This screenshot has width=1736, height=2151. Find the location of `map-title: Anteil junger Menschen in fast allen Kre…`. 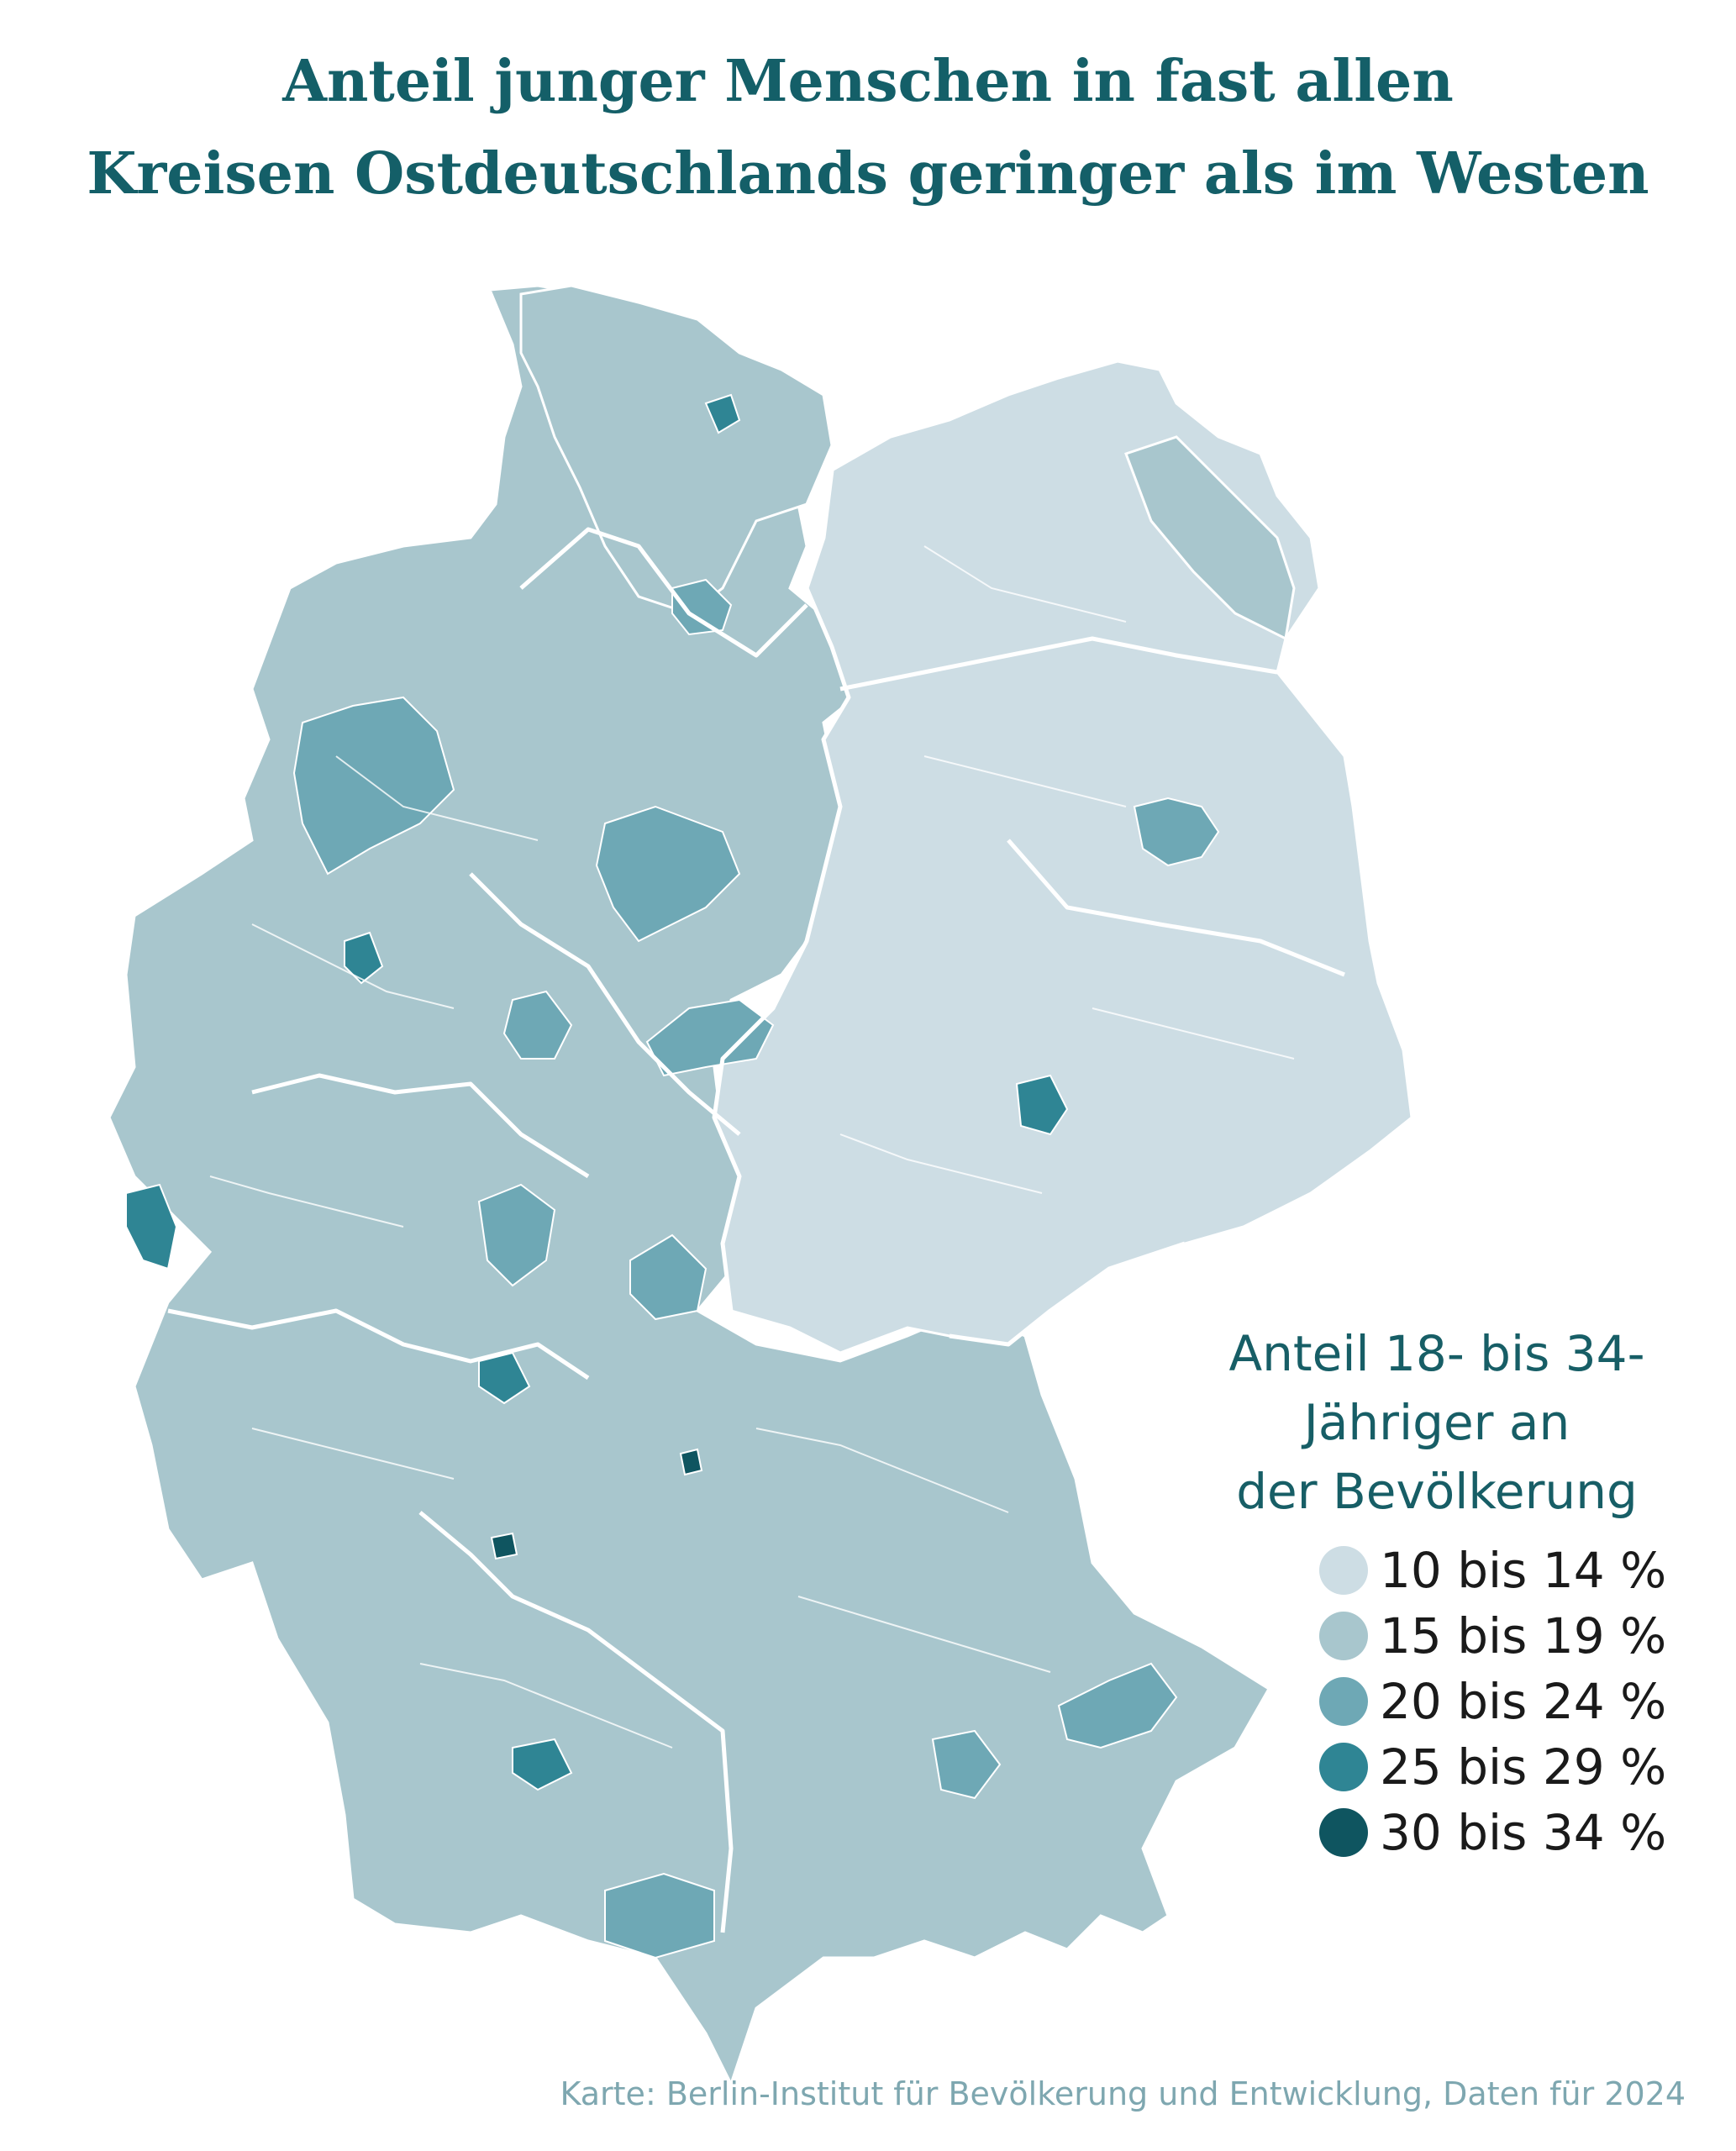

map-title: Anteil junger Menschen in fast allen Kre… is located at coordinates (868, 127).